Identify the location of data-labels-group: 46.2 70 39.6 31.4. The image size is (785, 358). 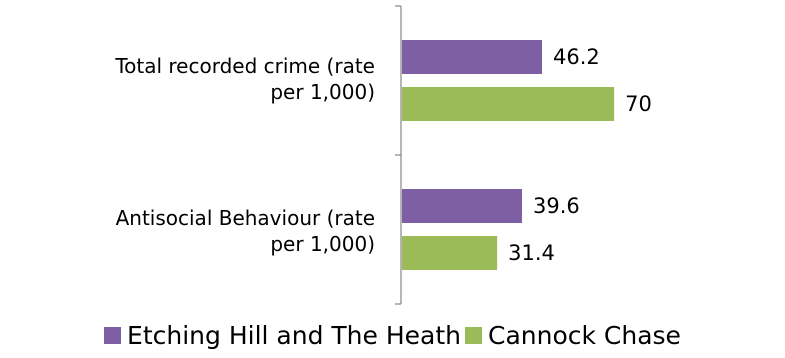
(580, 155).